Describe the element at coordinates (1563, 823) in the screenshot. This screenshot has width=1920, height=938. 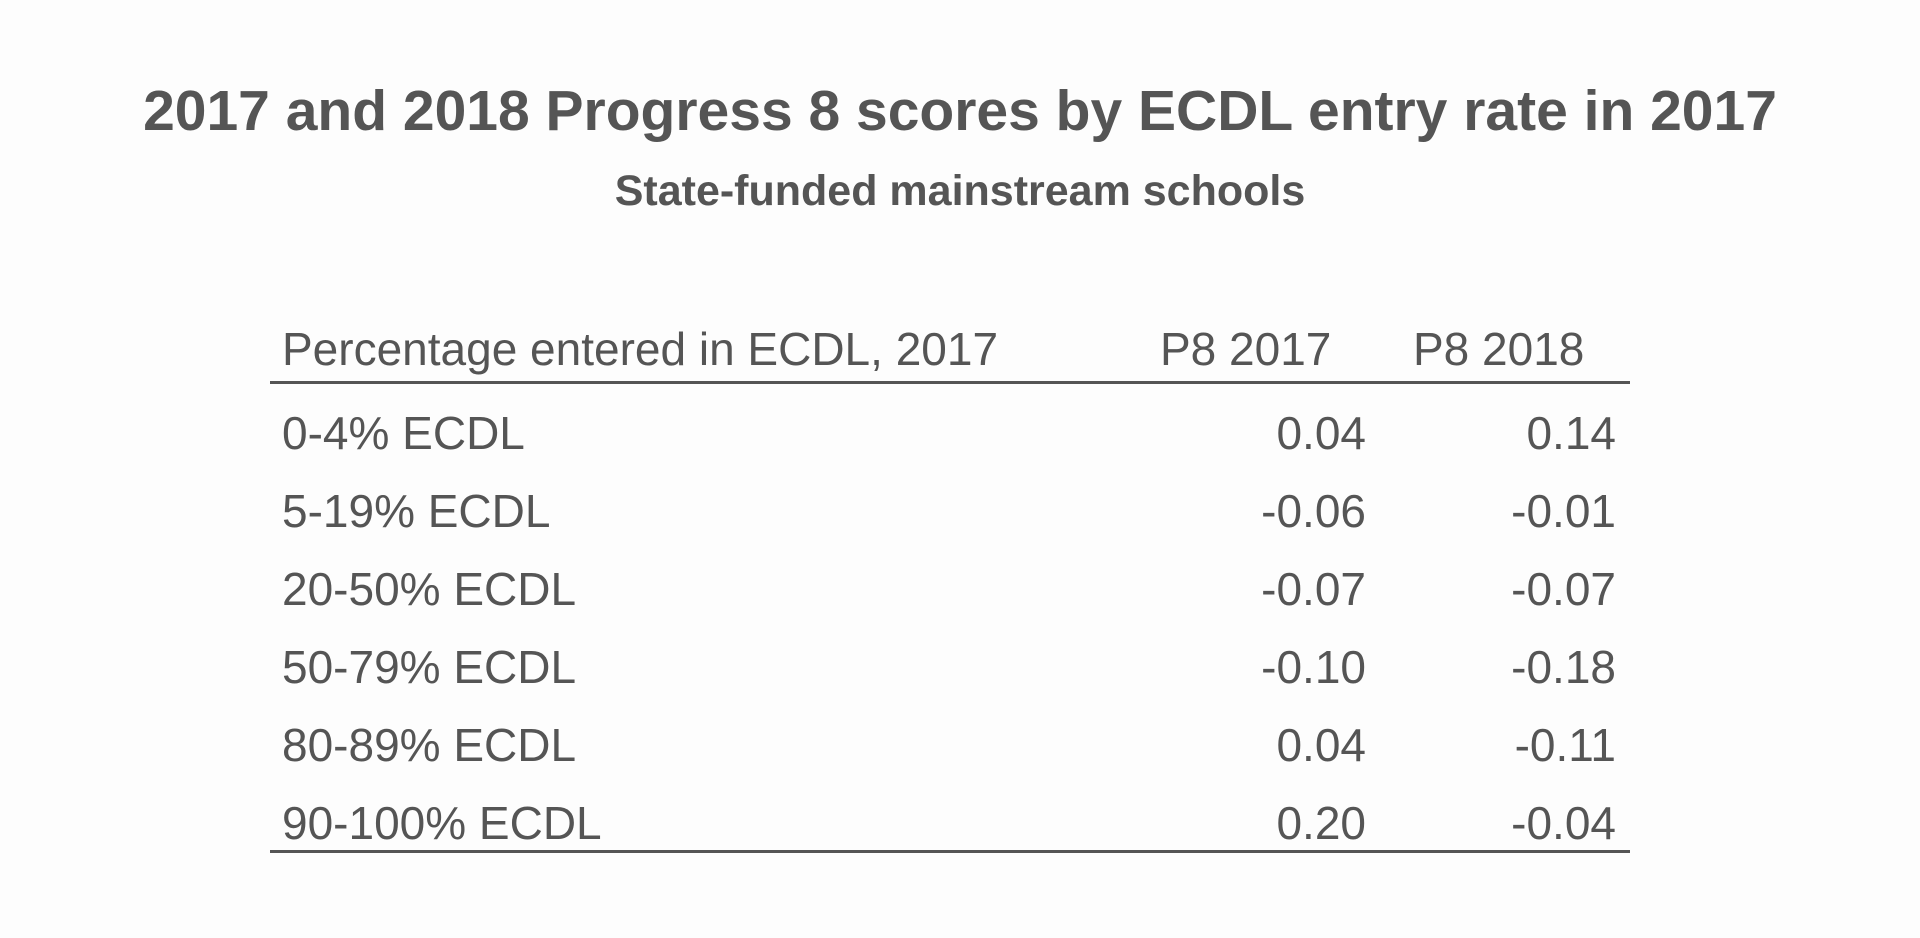
I see `p8-2018-value: -0.04` at that location.